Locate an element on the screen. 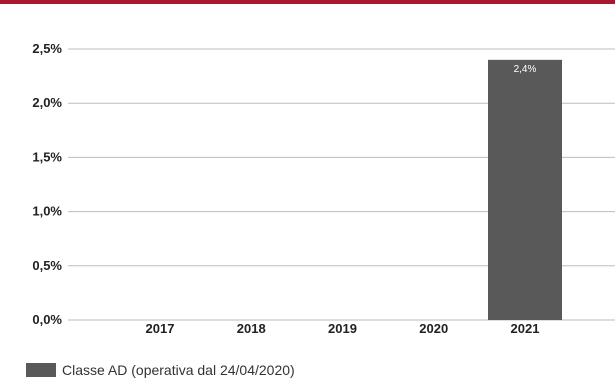 The image size is (615, 378). y-tick-label: 1,5% is located at coordinates (47, 156).